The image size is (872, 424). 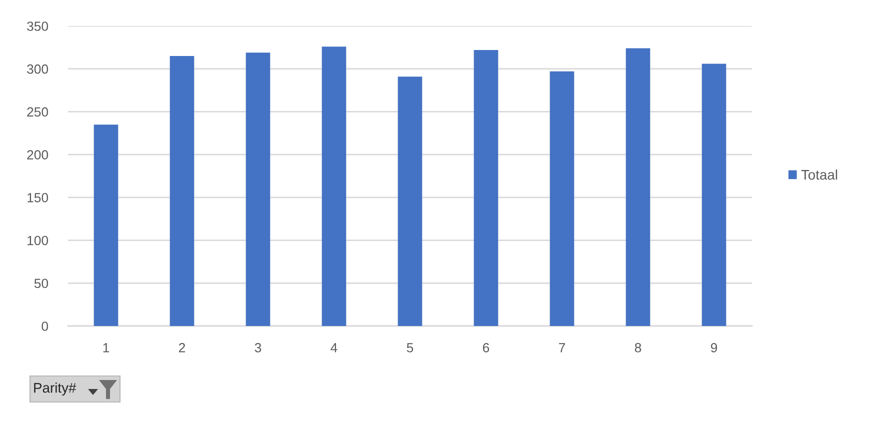 I want to click on x-tick-label: 4, so click(x=334, y=347).